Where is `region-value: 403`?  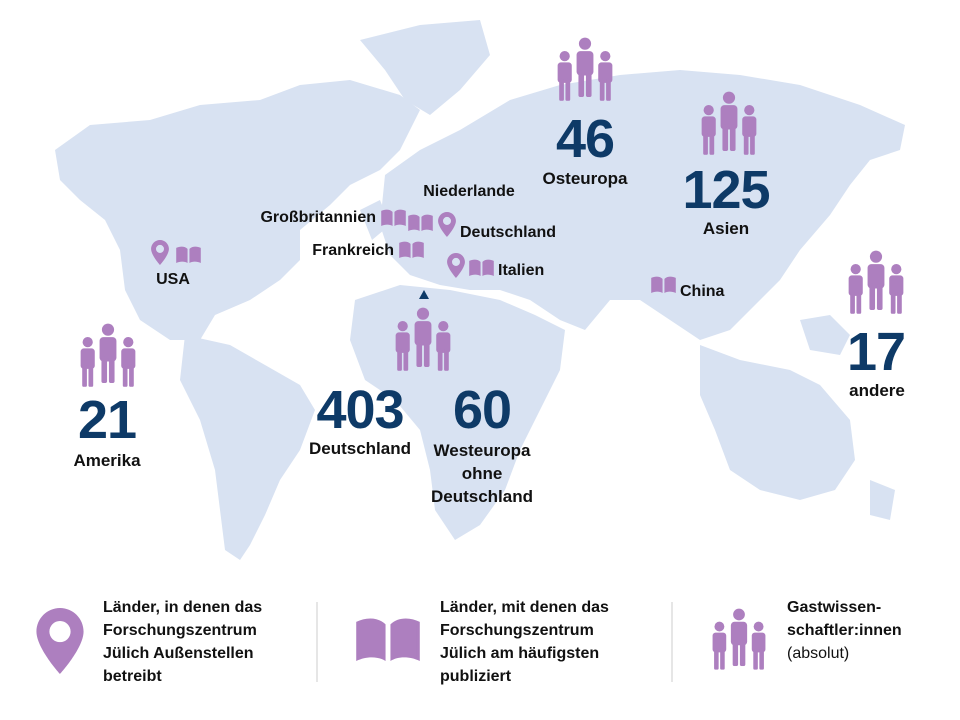
region-value: 403 is located at coordinates (359, 410).